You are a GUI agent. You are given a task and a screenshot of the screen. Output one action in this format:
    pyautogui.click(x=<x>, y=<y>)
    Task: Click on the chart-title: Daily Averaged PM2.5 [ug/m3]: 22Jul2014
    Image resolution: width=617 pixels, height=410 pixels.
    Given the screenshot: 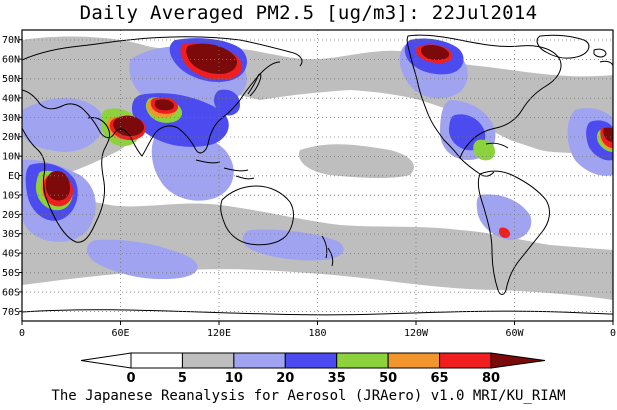 What is the action you would take?
    pyautogui.click(x=308, y=13)
    